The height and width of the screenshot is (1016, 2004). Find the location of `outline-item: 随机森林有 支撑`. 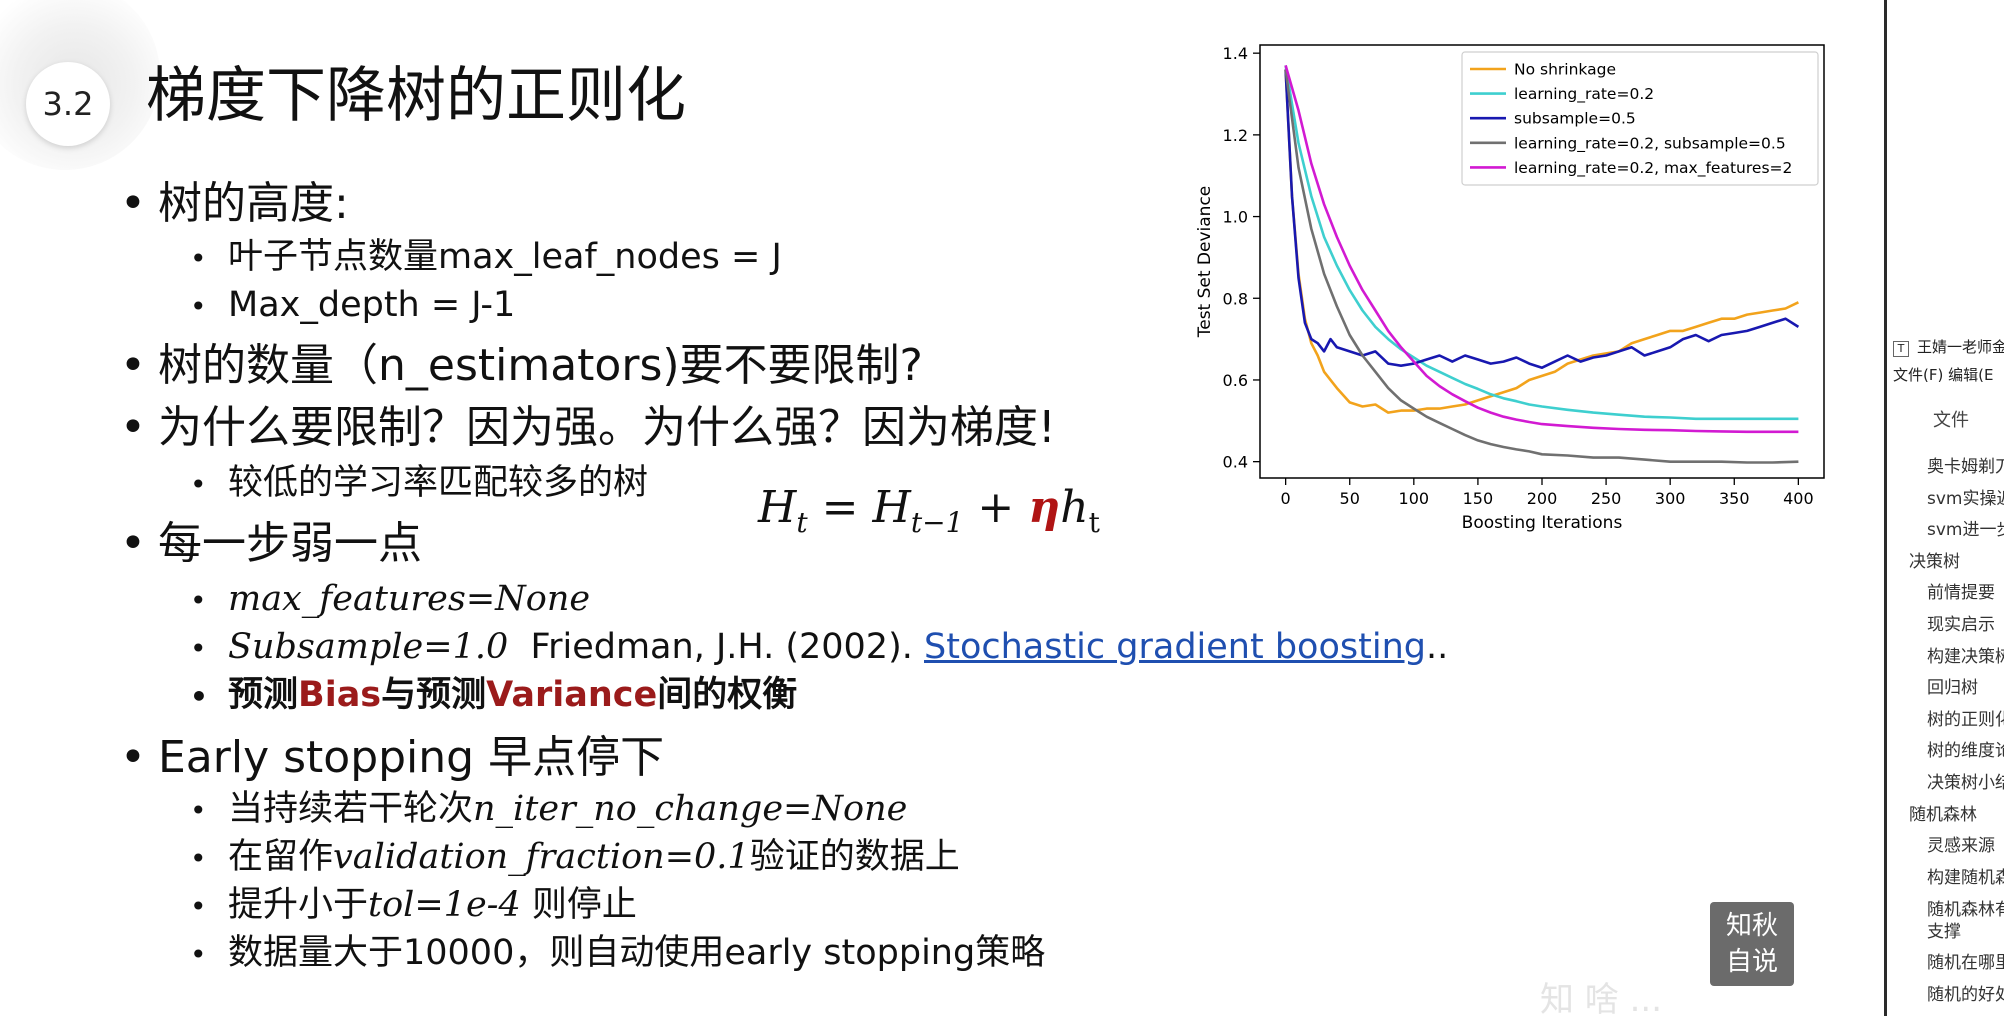

outline-item: 随机森林有 支撑 is located at coordinates (1965, 921).